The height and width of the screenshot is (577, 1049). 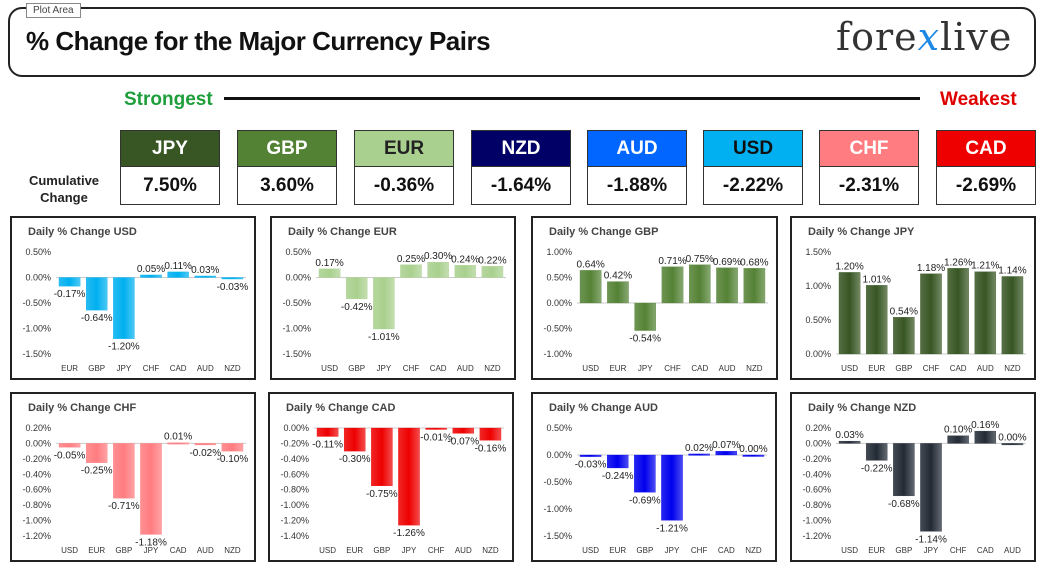 I want to click on data-label: -1.14%, so click(x=931, y=539).